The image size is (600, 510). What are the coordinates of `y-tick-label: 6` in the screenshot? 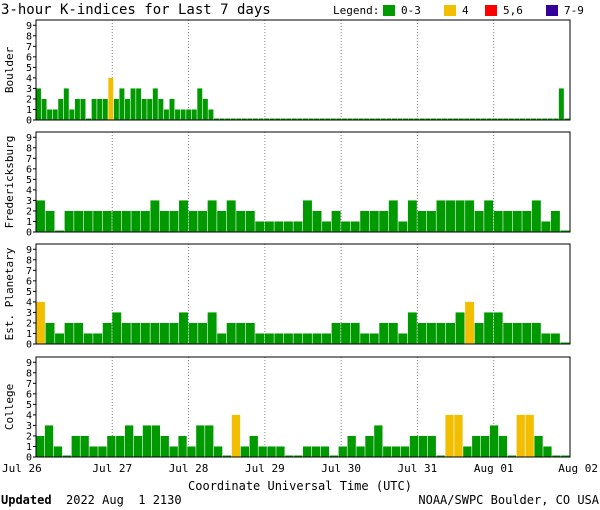 It's located at (29, 394).